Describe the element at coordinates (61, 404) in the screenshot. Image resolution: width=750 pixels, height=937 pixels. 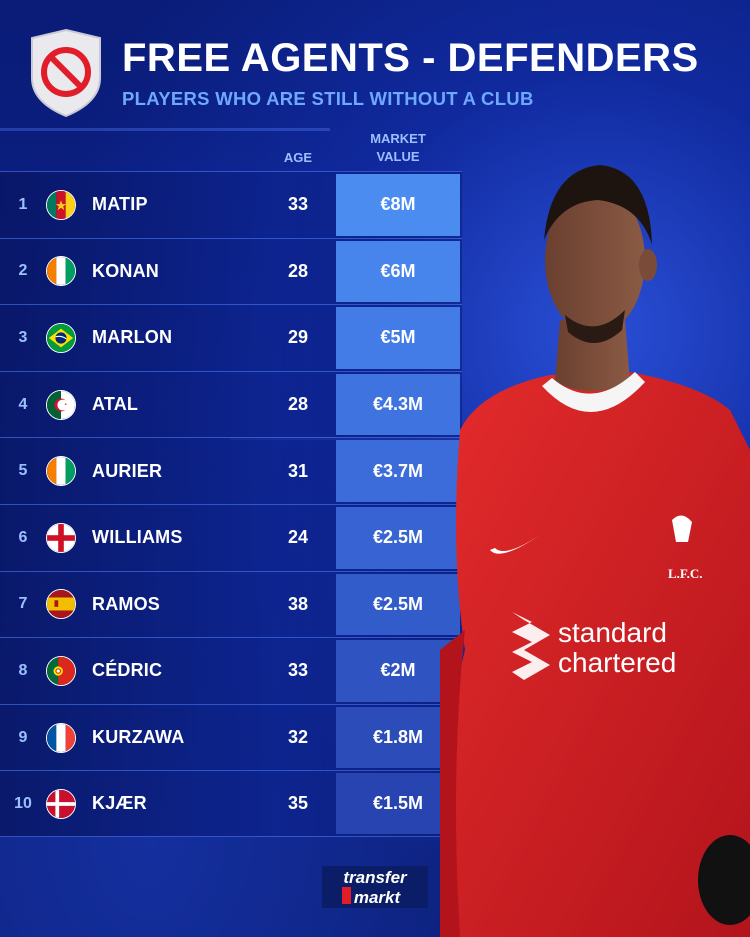
I see `algeria-flag-icon` at that location.